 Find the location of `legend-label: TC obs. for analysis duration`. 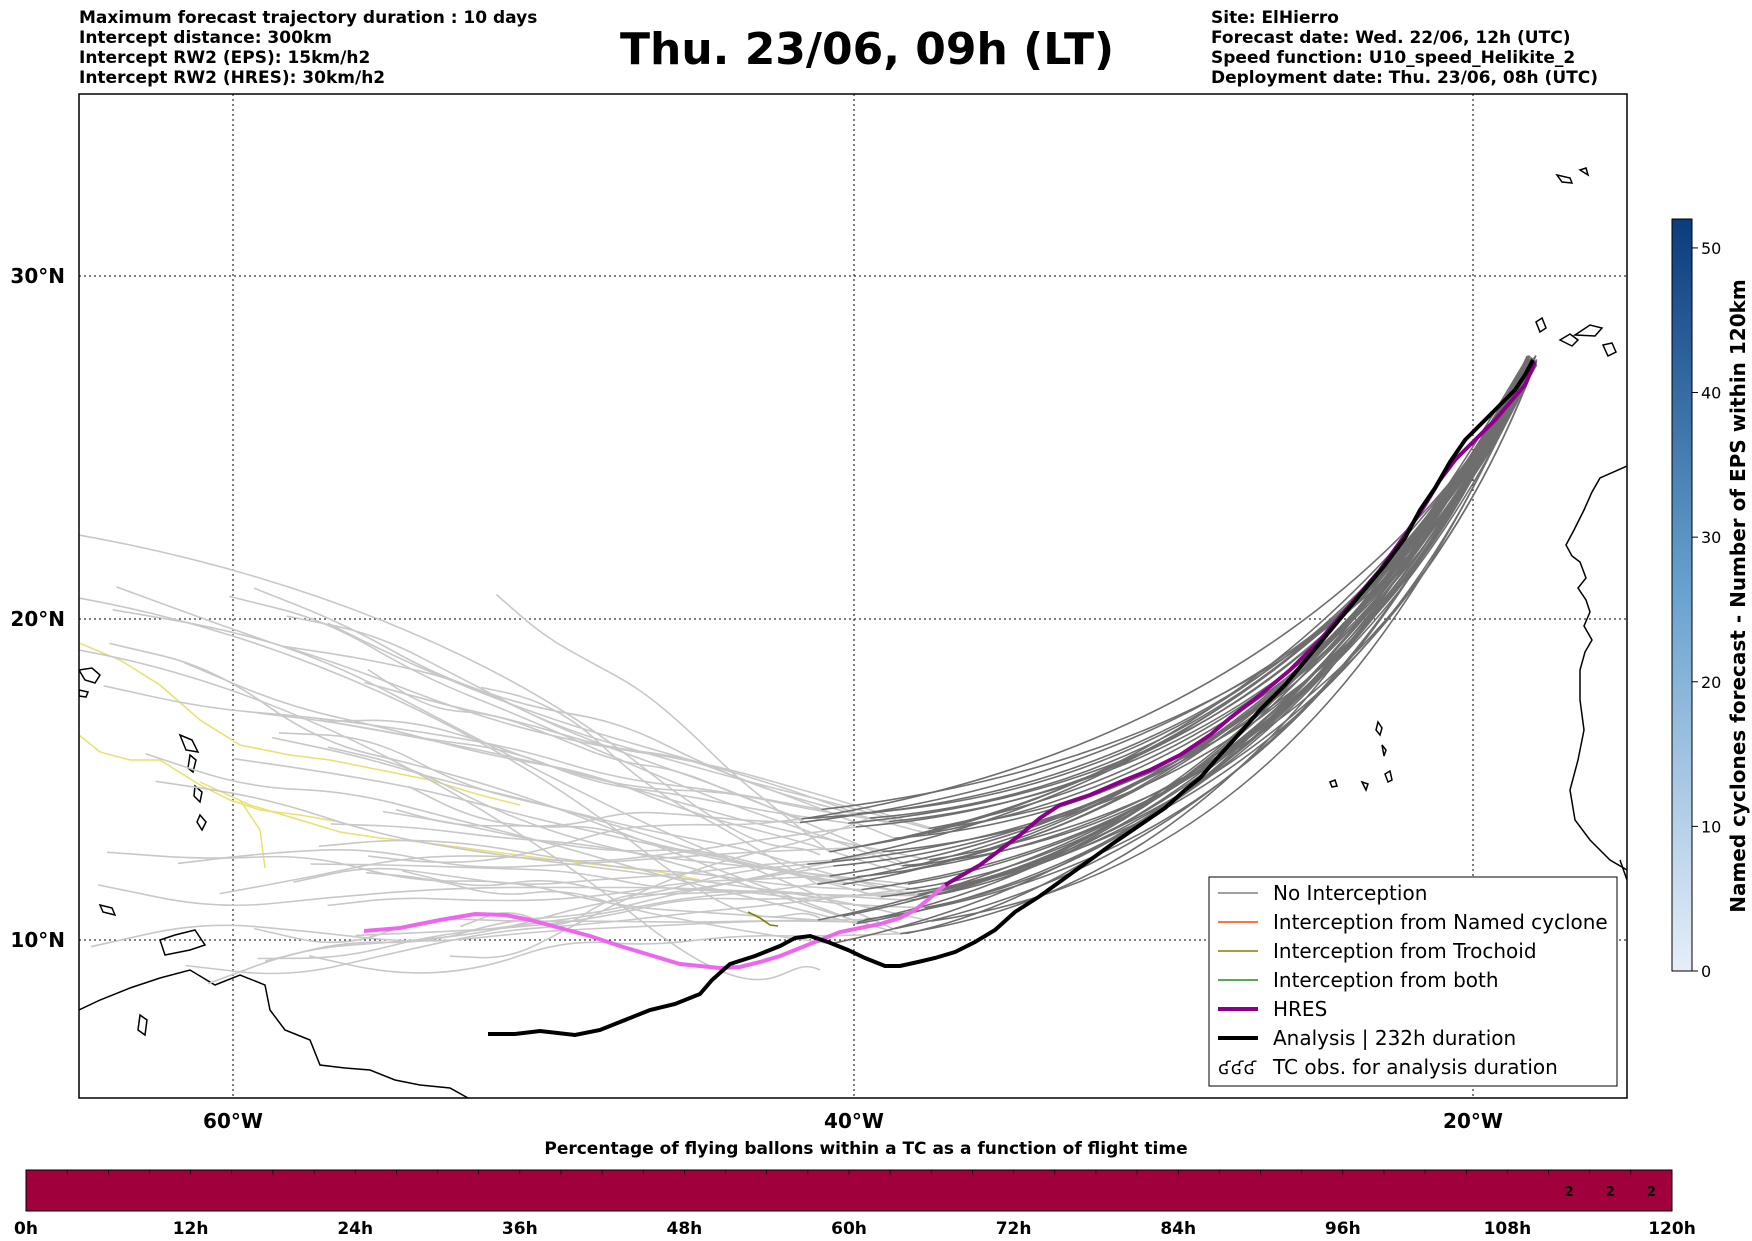

legend-label: TC obs. for analysis duration is located at coordinates (1415, 1067).